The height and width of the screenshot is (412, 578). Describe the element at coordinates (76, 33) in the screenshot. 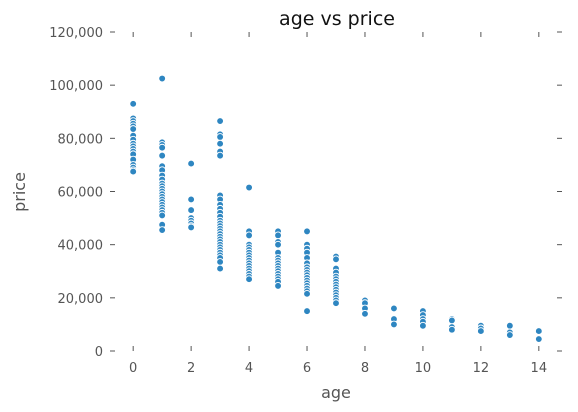

I see `y-tick-label: 120,000` at that location.